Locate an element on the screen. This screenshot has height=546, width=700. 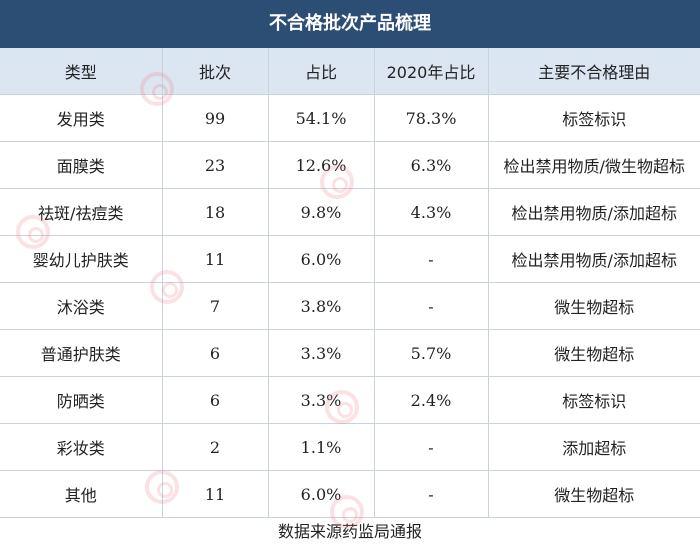
cell-batches: 2 is located at coordinates (214, 447).